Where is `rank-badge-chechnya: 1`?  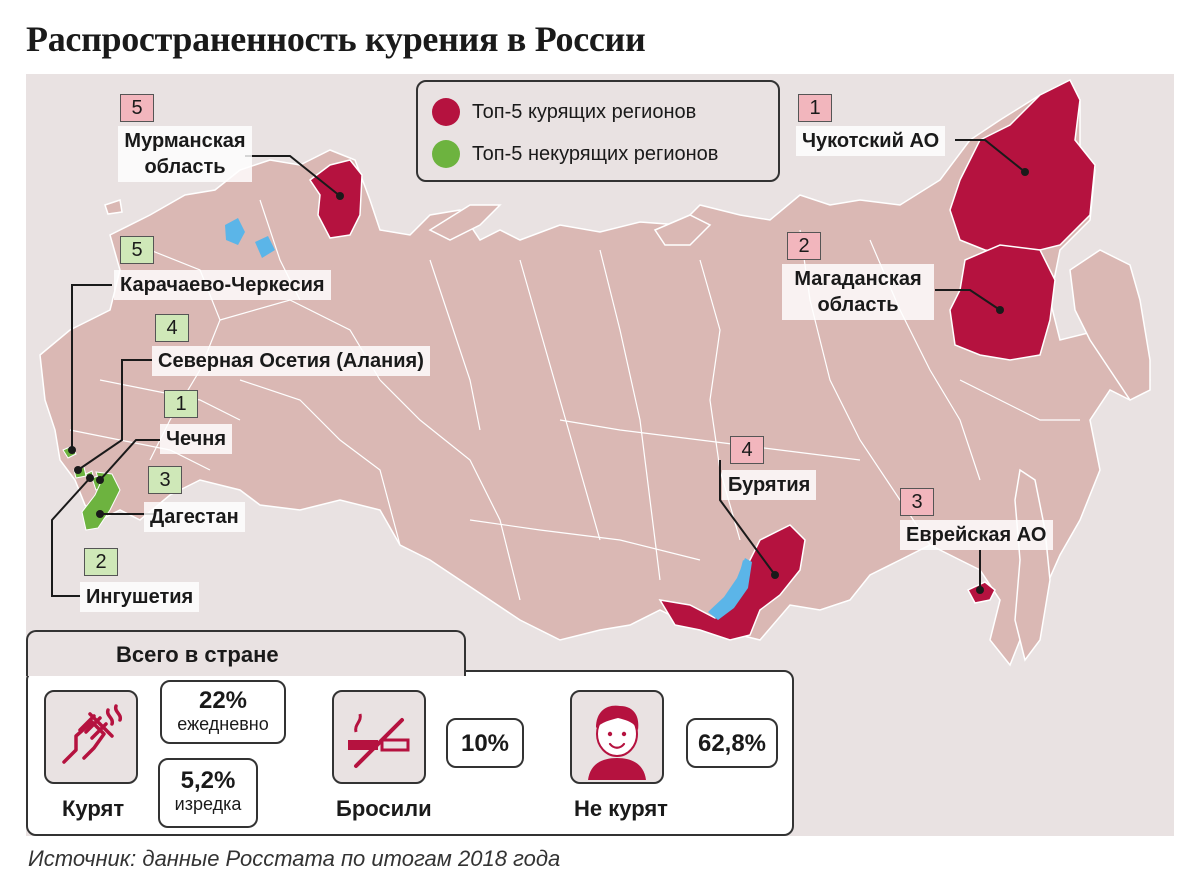
rank-badge-chechnya: 1 is located at coordinates (181, 404).